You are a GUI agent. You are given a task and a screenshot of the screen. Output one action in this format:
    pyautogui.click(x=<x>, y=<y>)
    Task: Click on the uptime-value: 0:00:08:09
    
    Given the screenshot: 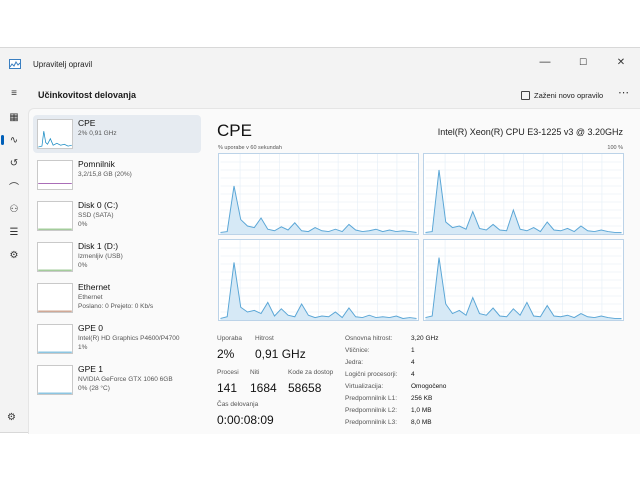 What is the action you would take?
    pyautogui.click(x=245, y=420)
    